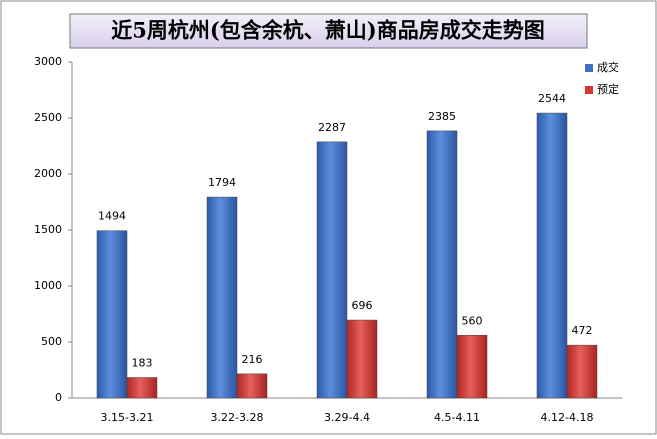 This screenshot has height=439, width=657. I want to click on data-label: 1494, so click(112, 216).